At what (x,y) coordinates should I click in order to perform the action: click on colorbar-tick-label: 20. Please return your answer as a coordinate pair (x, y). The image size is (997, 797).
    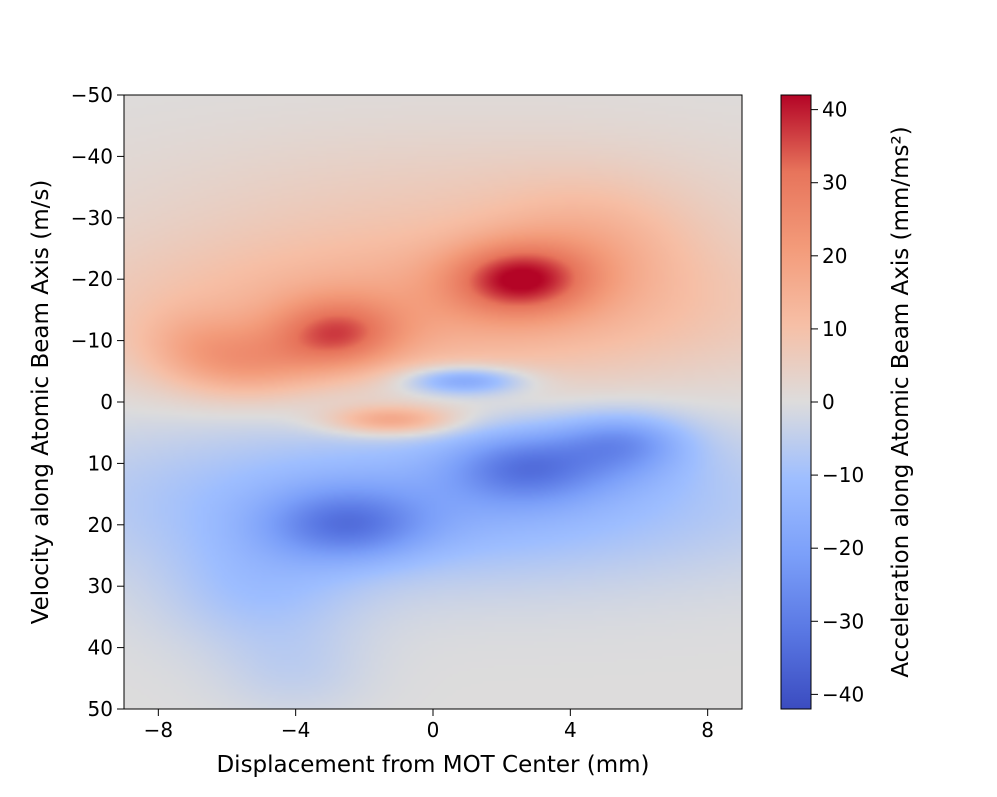
    Looking at the image, I should click on (834, 256).